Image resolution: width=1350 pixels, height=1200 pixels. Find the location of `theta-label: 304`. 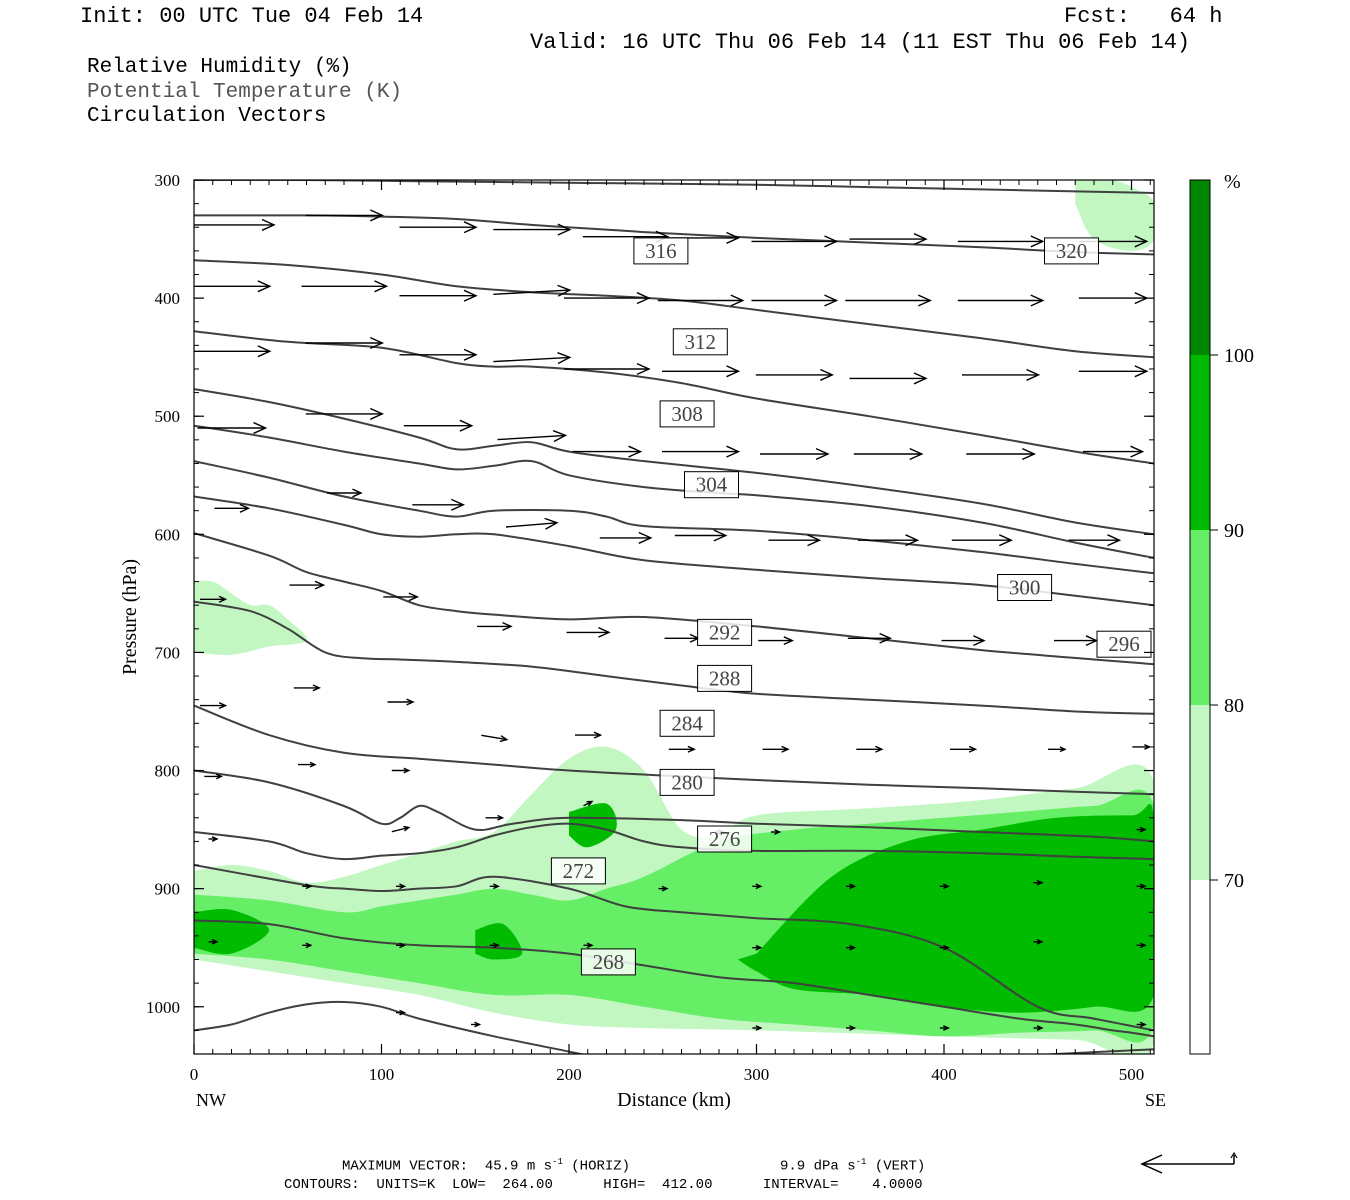

theta-label: 304 is located at coordinates (711, 485).